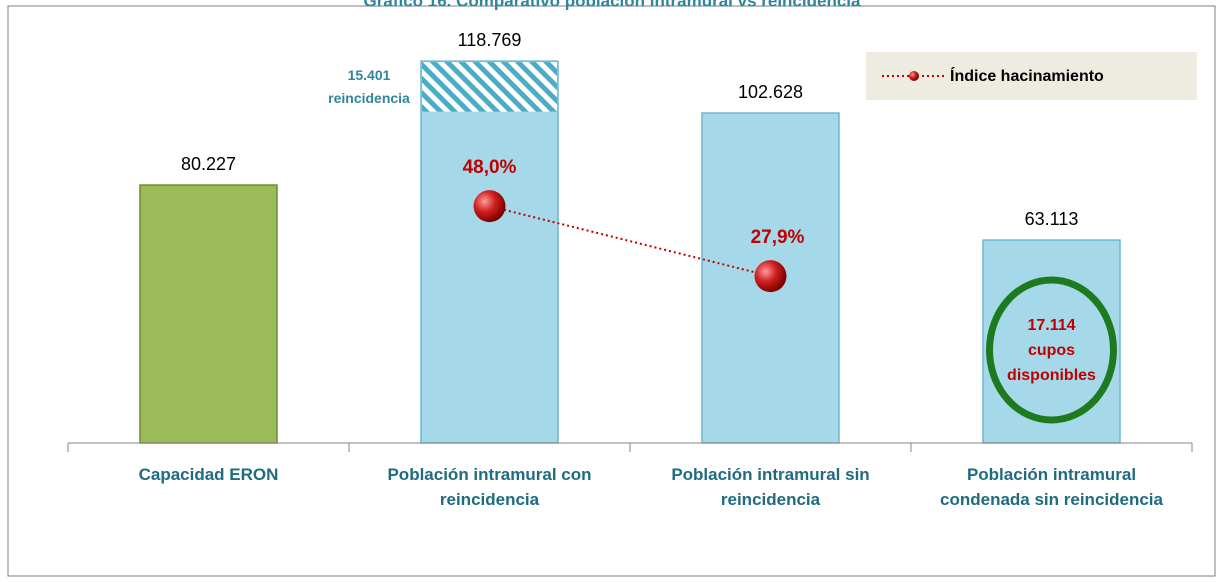  What do you see at coordinates (1027, 75) in the screenshot?
I see `legend-label: Índice hacinamiento` at bounding box center [1027, 75].